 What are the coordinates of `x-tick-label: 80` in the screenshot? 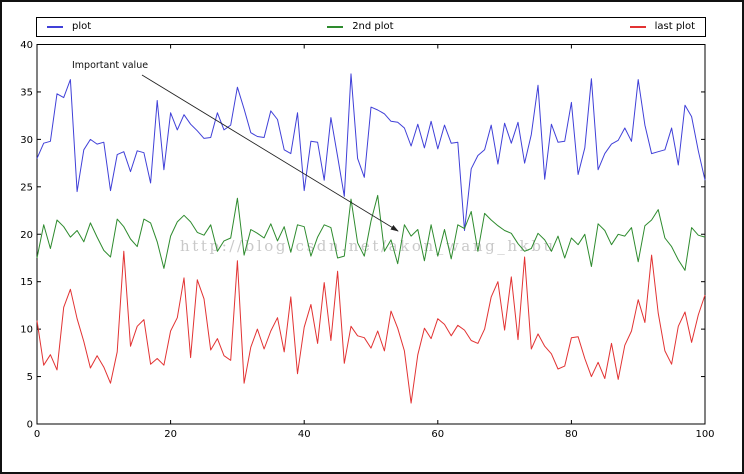 It's located at (571, 434).